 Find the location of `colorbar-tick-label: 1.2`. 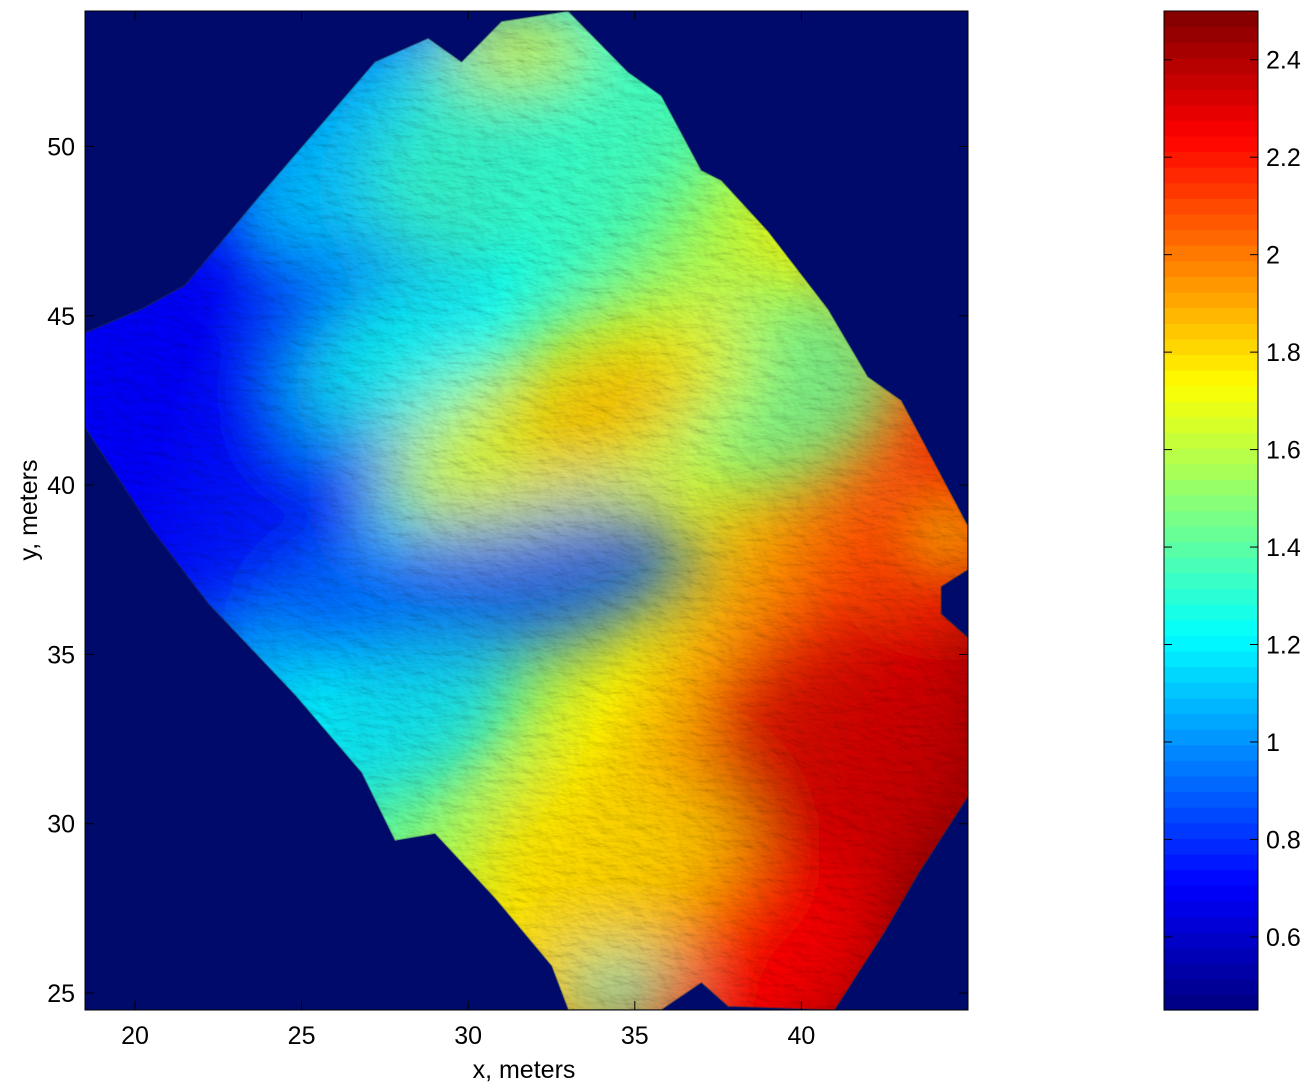

colorbar-tick-label: 1.2 is located at coordinates (1283, 646).